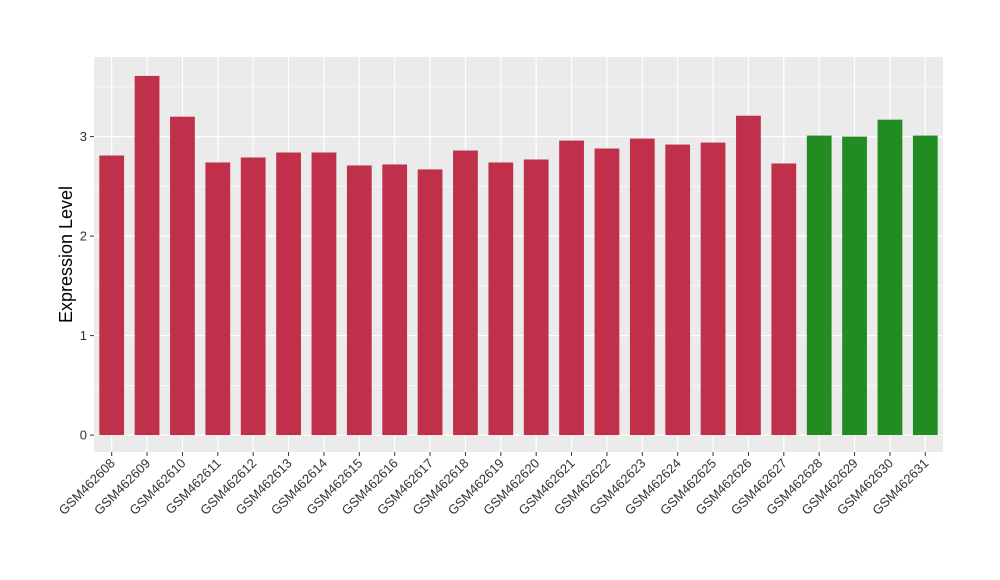  What do you see at coordinates (83, 236) in the screenshot?
I see `y-tick-label: 2` at bounding box center [83, 236].